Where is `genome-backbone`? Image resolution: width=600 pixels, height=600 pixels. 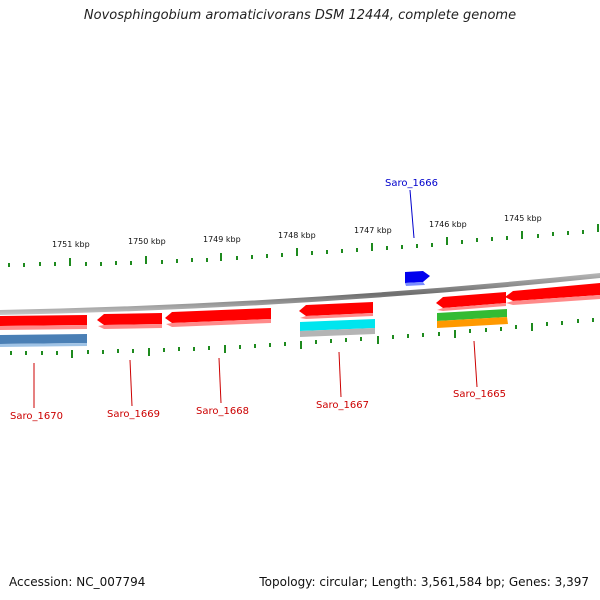 genome-backbone is located at coordinates (300, 294).